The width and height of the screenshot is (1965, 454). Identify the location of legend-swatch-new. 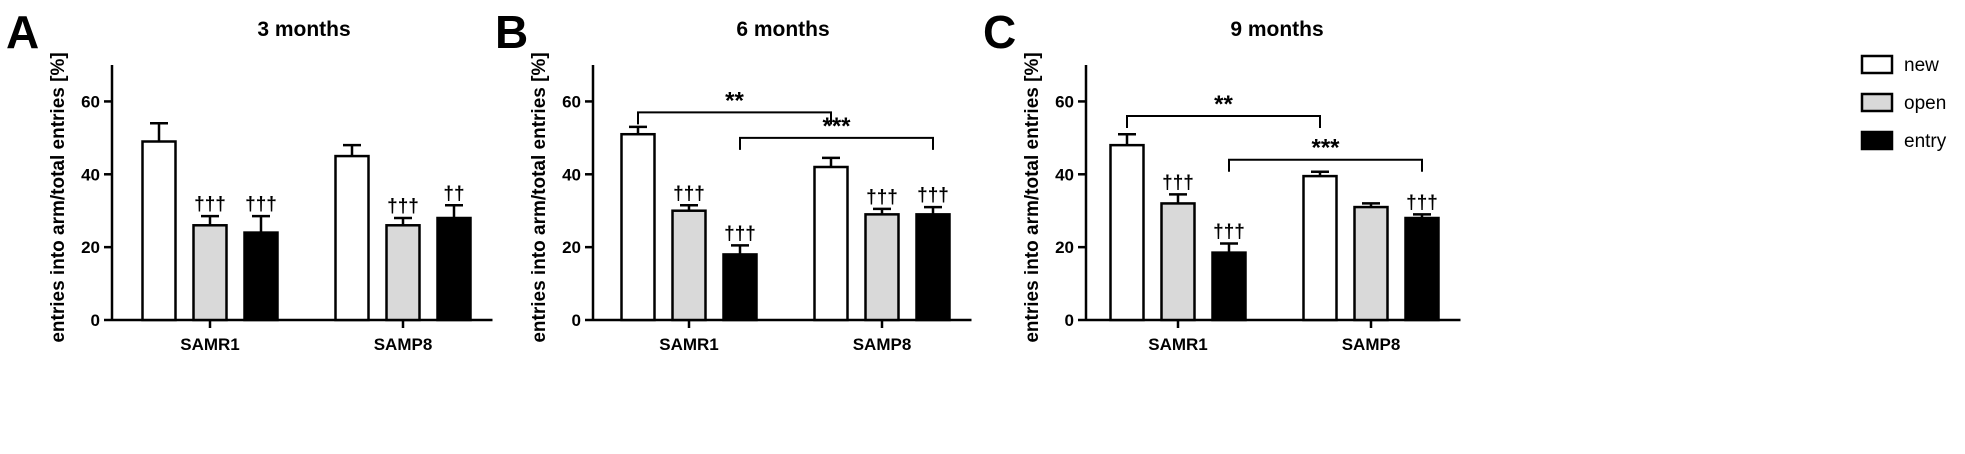
(1877, 64).